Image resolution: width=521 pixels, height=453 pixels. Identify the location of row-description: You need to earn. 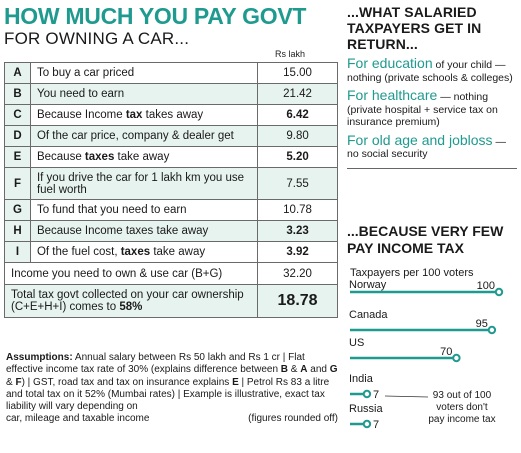
(144, 94).